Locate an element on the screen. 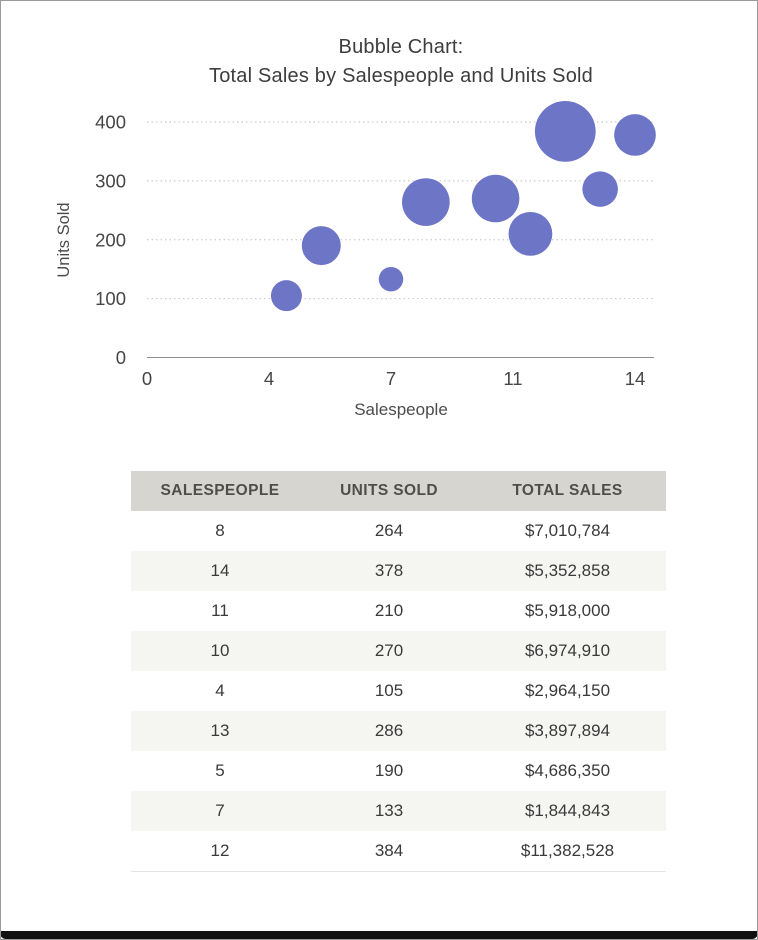  table-header-row: SALESPEOPLE UNITS SOLD TOTAL SALES is located at coordinates (398, 491).